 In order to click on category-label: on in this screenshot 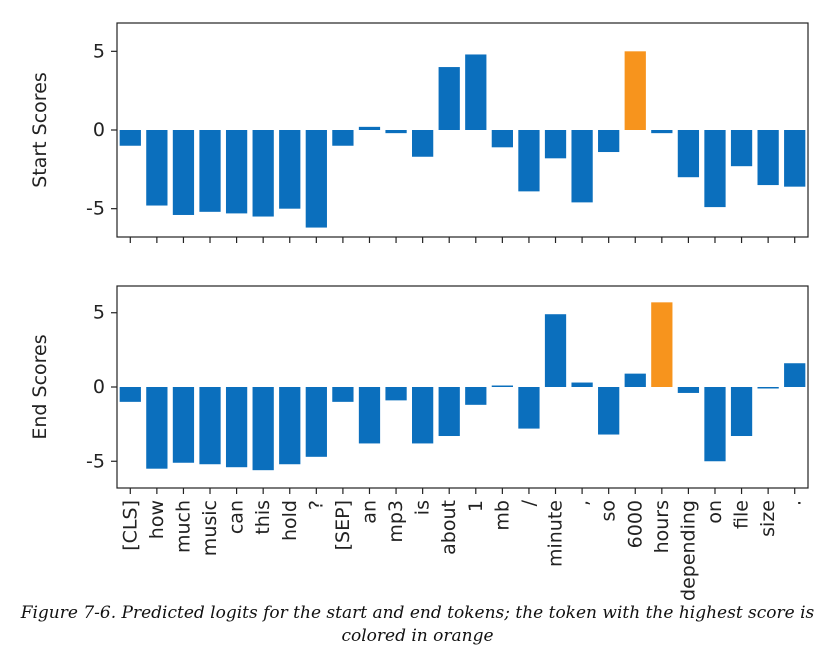, I will do `click(715, 512)`.